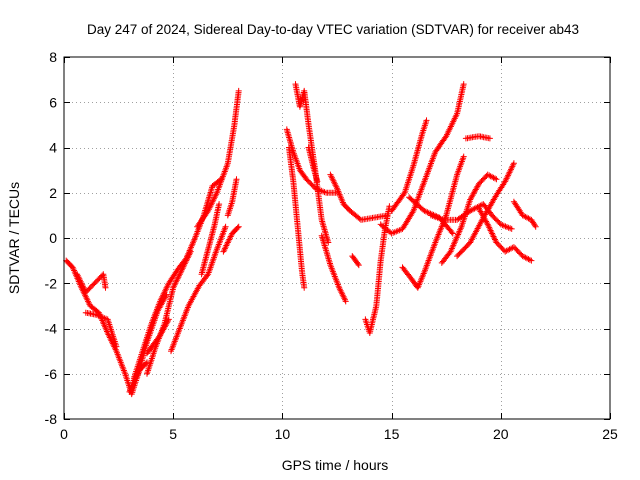 Image resolution: width=640 pixels, height=480 pixels. I want to click on x-tick-label: 5, so click(173, 434).